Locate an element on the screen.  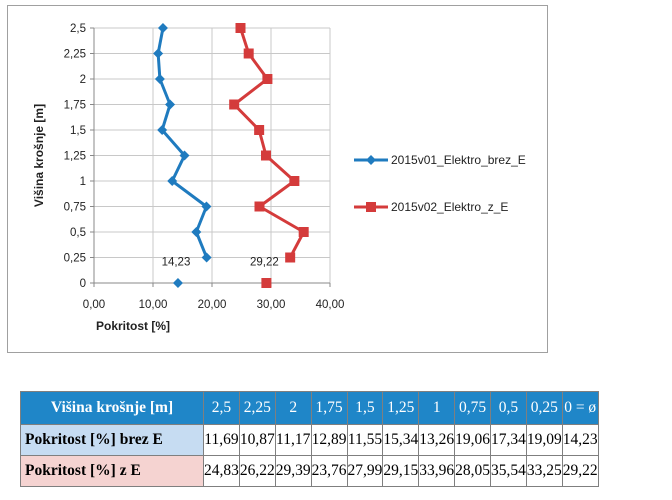
table-cell: 13,26 is located at coordinates (437, 440).